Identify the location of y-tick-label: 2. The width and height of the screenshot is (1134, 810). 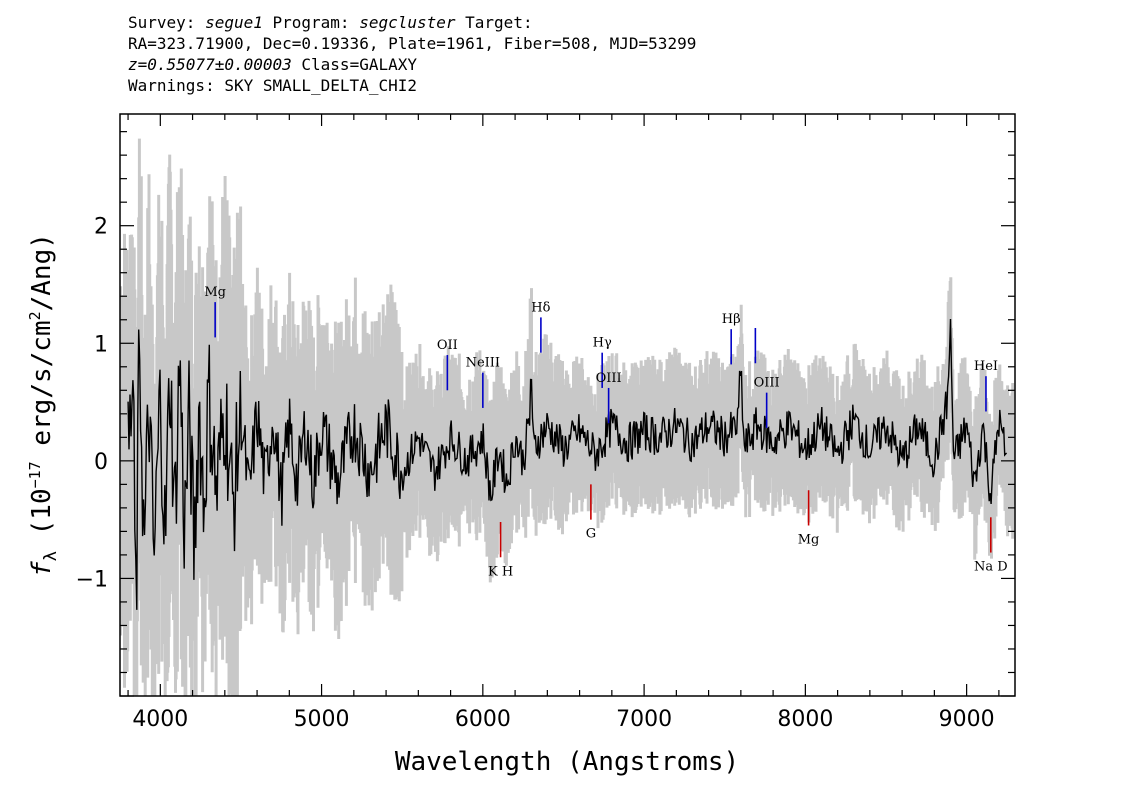
(101, 227).